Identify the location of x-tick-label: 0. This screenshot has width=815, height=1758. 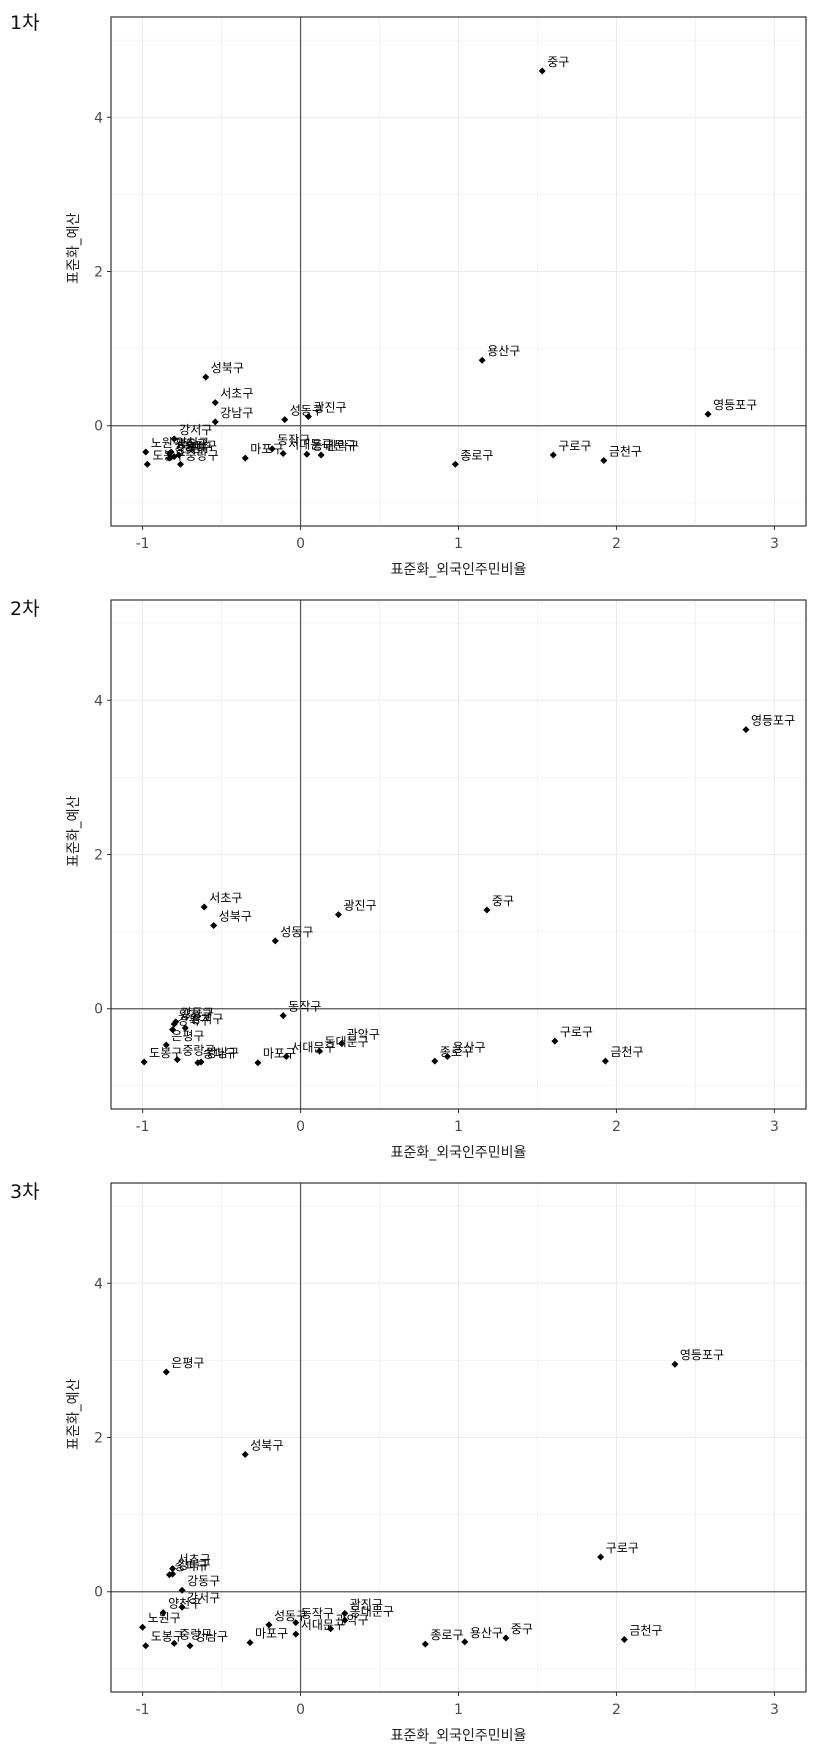
(300, 1127).